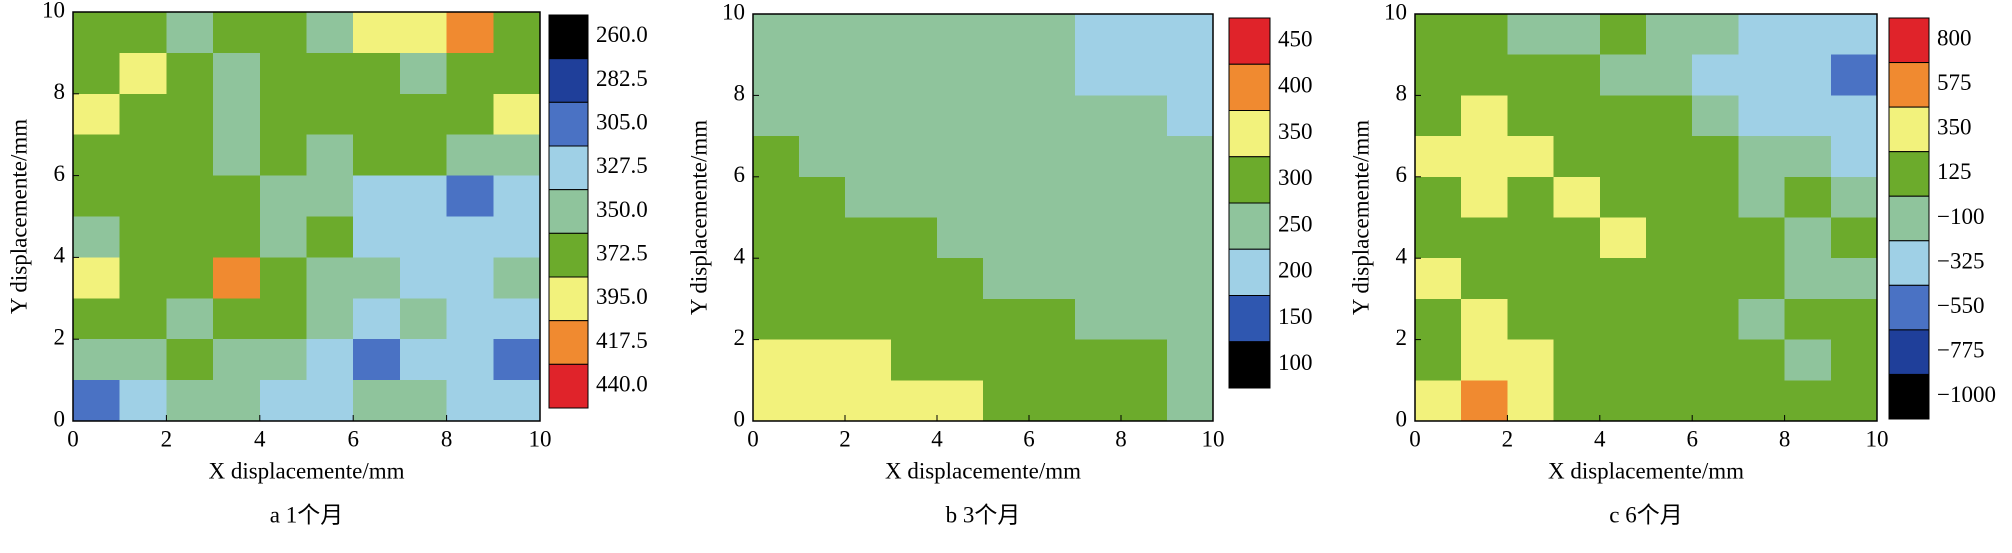 The width and height of the screenshot is (2012, 553). What do you see at coordinates (73, 438) in the screenshot?
I see `x-tick-label: 0` at bounding box center [73, 438].